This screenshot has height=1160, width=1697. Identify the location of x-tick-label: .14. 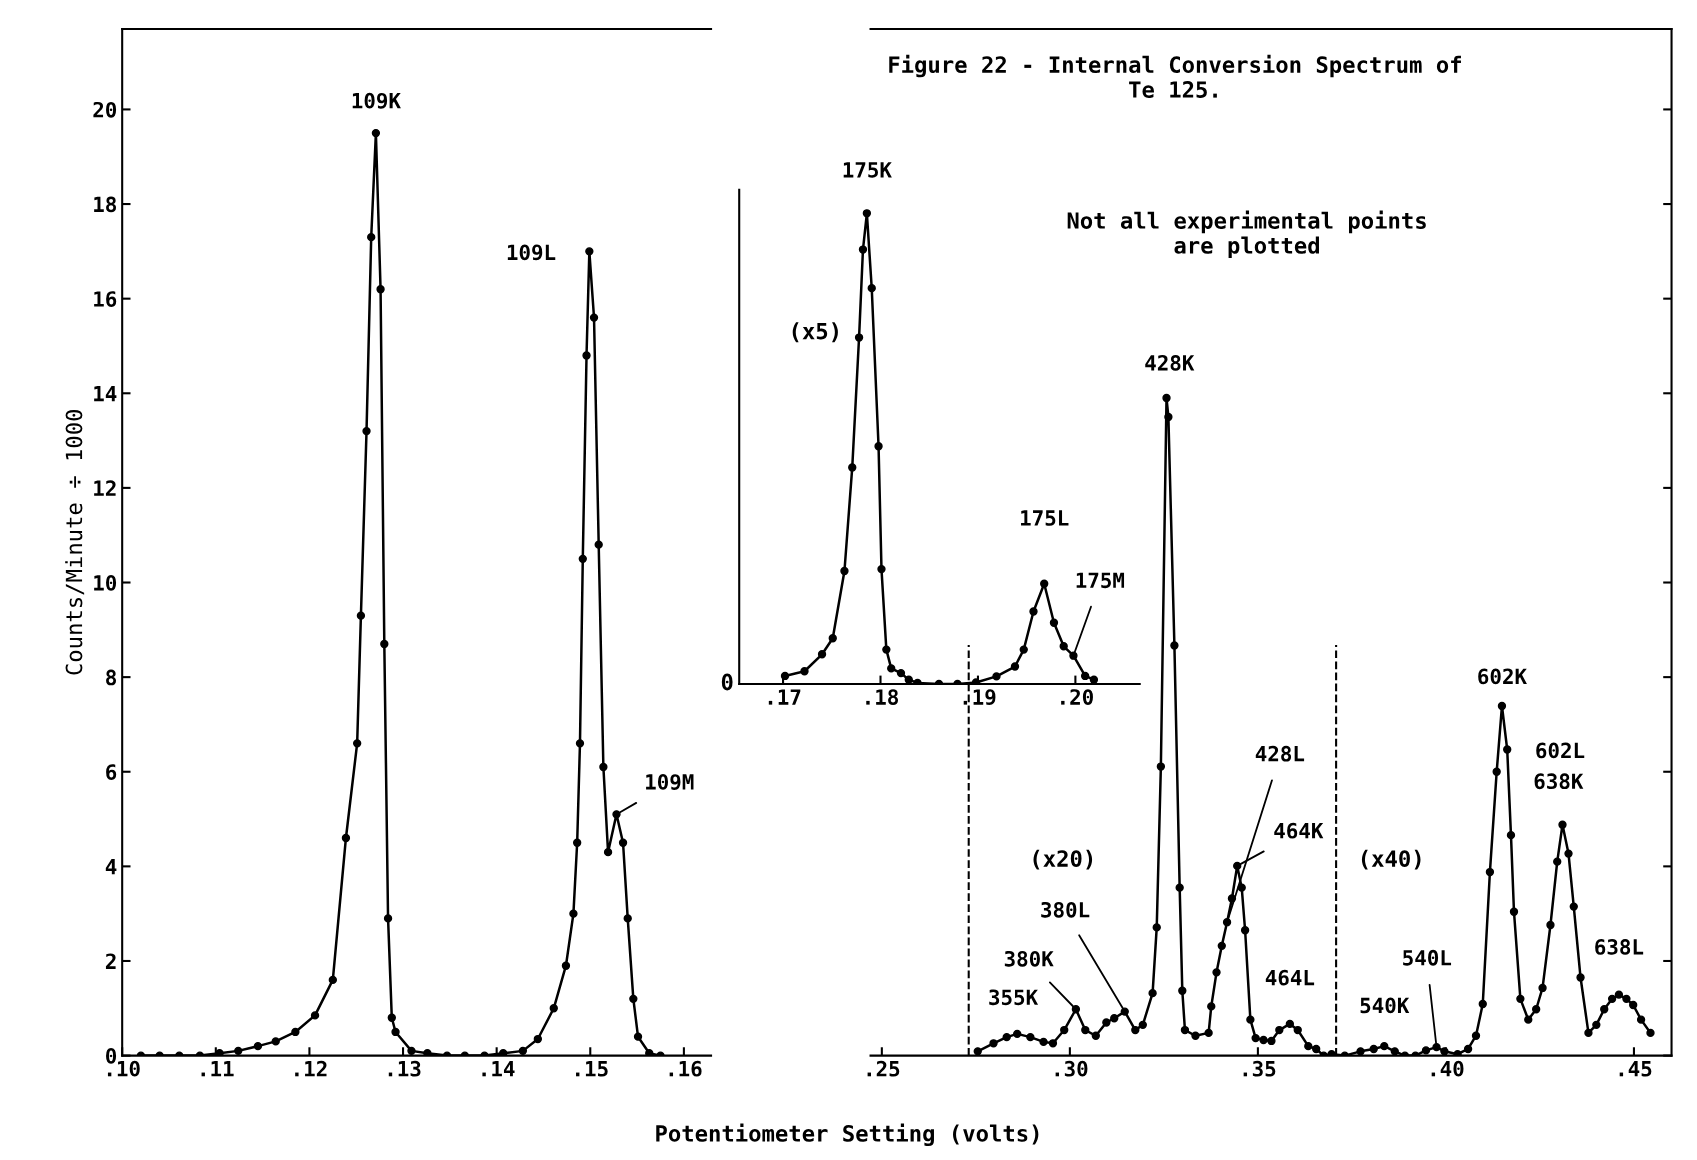
(498, 1069).